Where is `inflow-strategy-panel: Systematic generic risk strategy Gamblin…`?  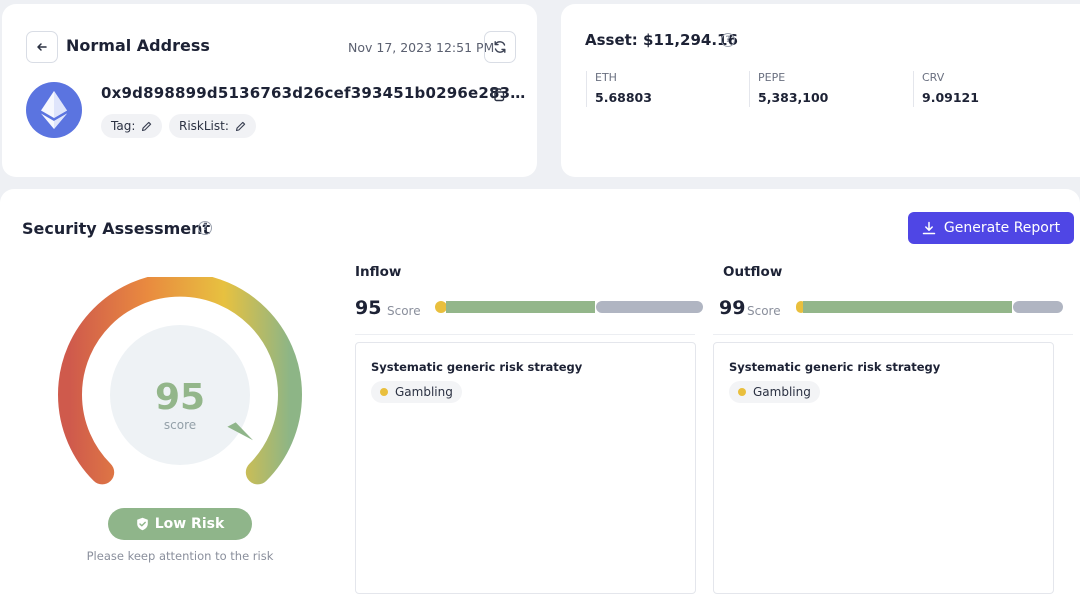 inflow-strategy-panel: Systematic generic risk strategy Gamblin… is located at coordinates (525, 468).